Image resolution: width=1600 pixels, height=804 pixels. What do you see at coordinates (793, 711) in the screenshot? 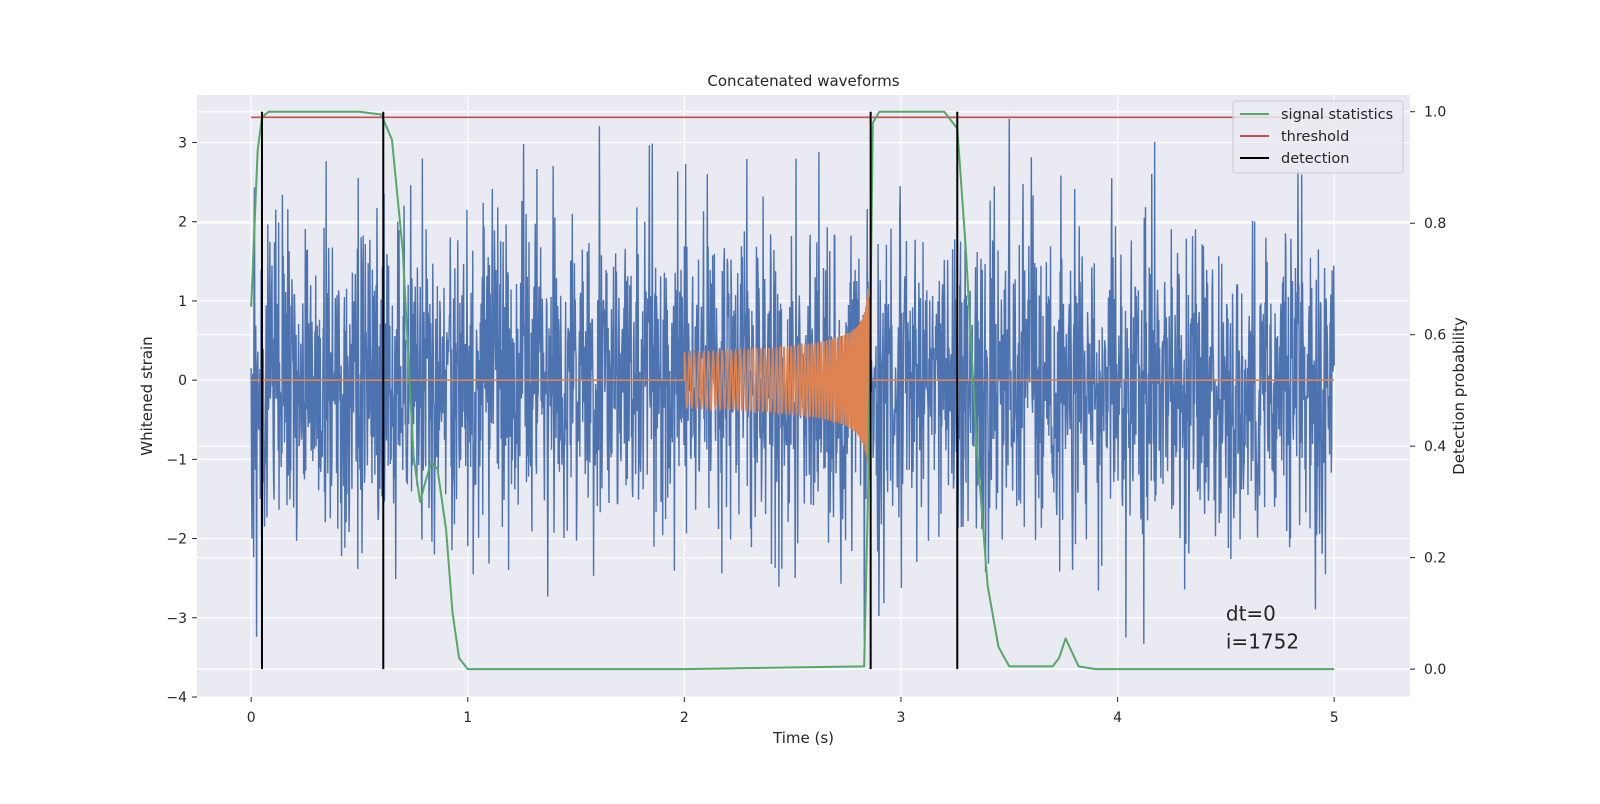
I see `x-axis-ticks: 0 1 2 3 4 5` at bounding box center [793, 711].